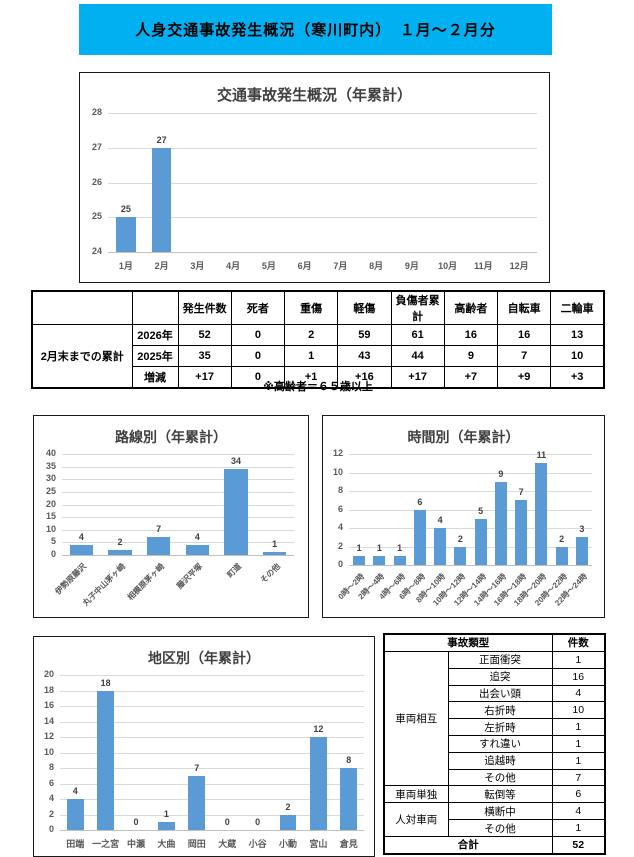 This screenshot has height=857, width=634. What do you see at coordinates (500, 693) in the screenshot?
I see `type-cell: 出会い頭` at bounding box center [500, 693].